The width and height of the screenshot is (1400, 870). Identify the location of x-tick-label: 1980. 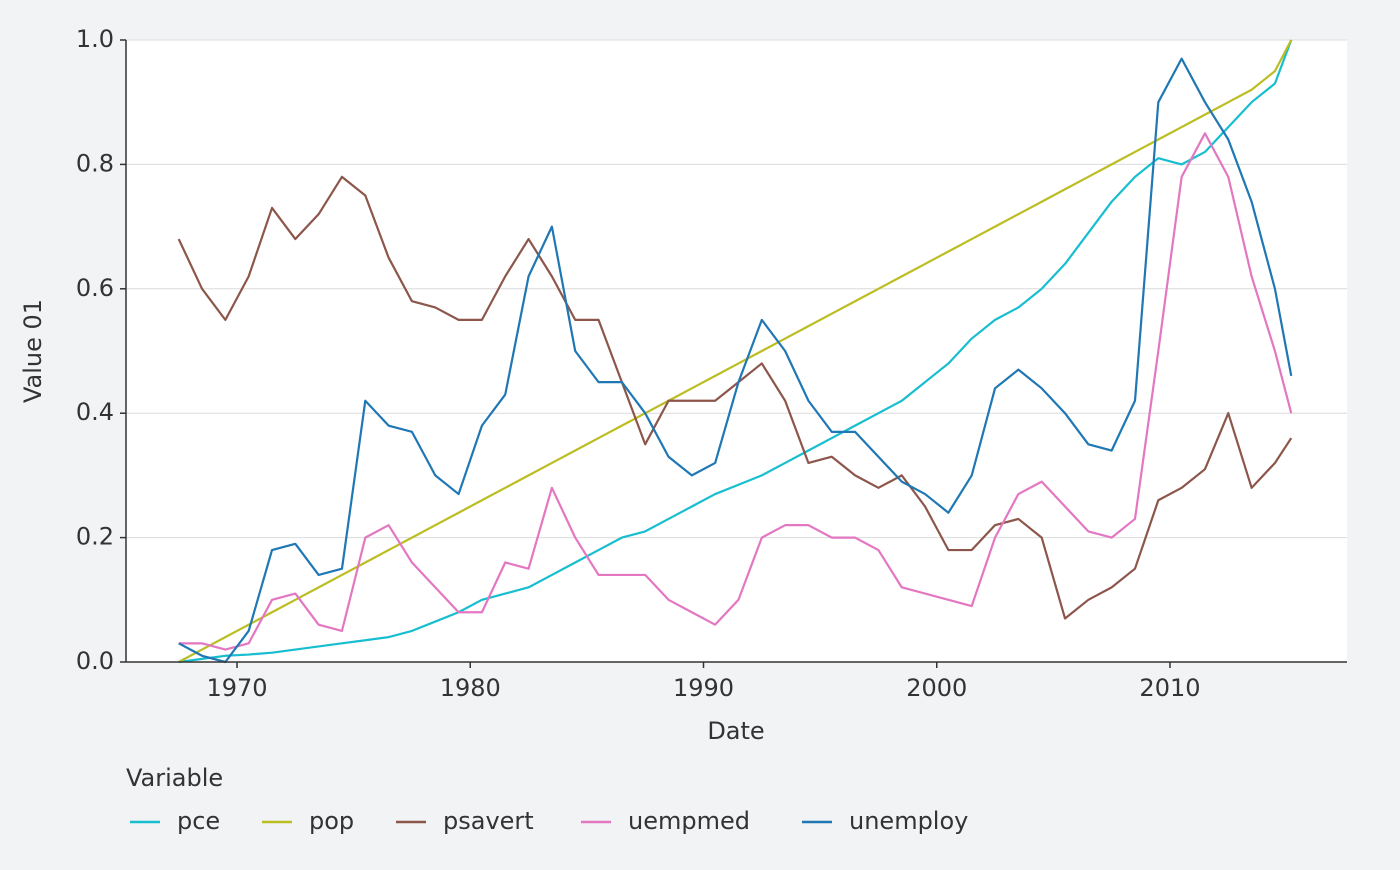
(470, 688).